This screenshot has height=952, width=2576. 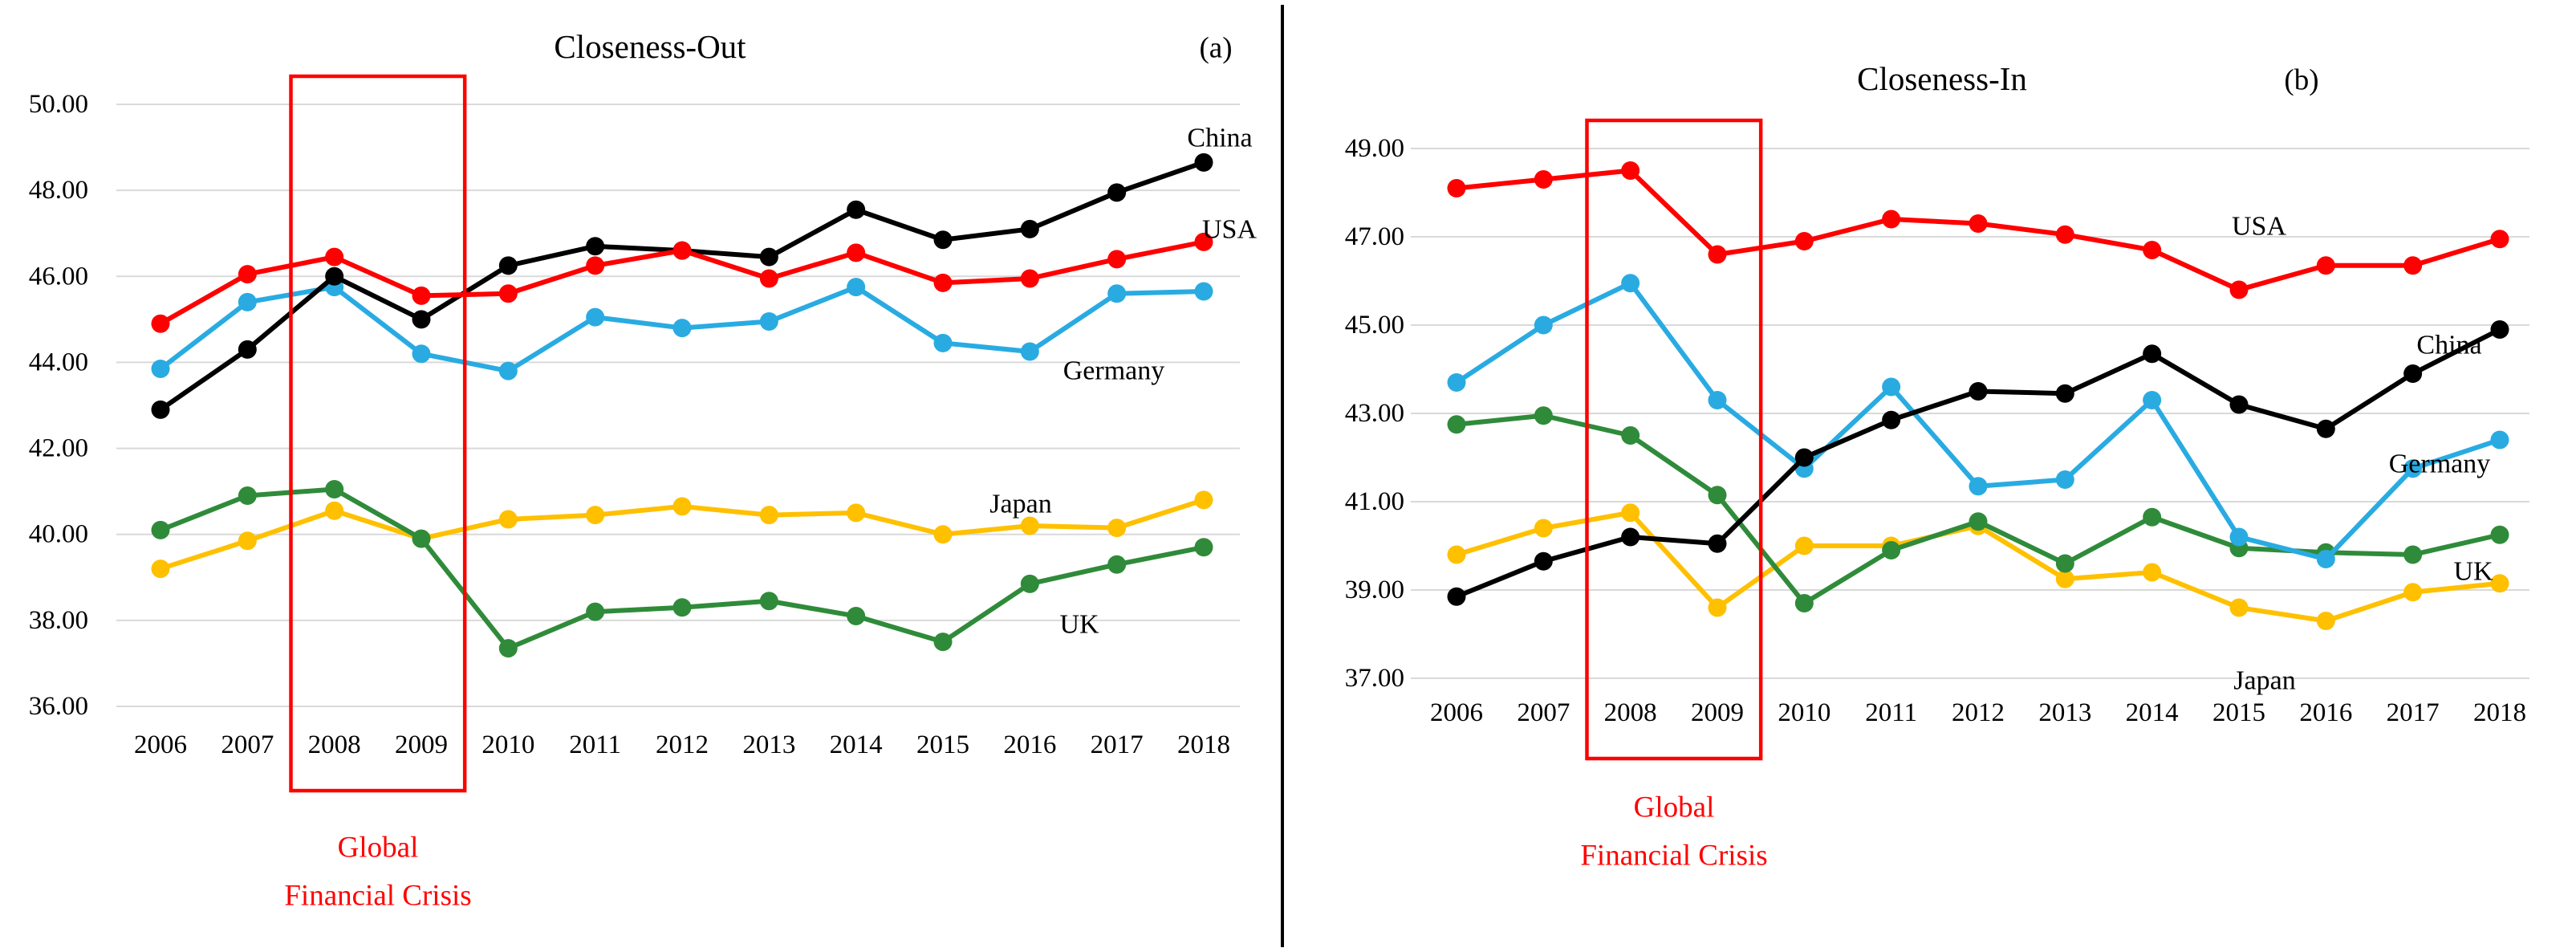 What do you see at coordinates (59, 620) in the screenshot?
I see `y-axis-tick-label: 38.00` at bounding box center [59, 620].